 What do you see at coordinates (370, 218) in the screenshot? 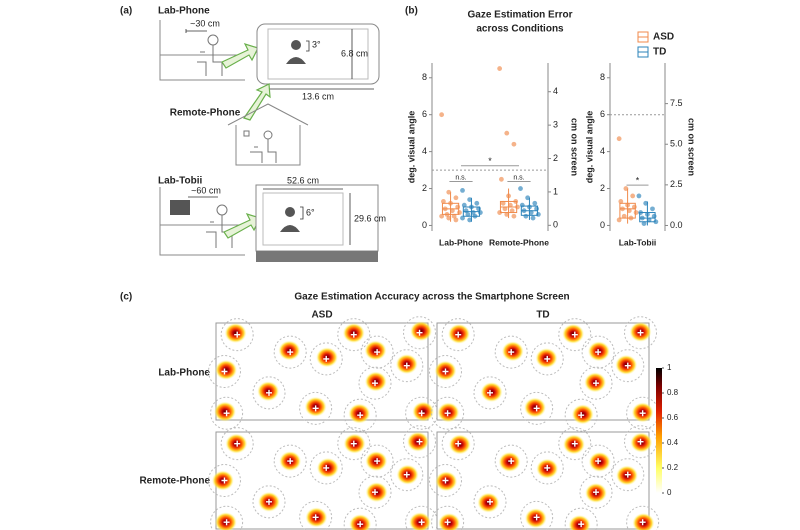
I see `dimension-label: 29.6 cm` at bounding box center [370, 218].